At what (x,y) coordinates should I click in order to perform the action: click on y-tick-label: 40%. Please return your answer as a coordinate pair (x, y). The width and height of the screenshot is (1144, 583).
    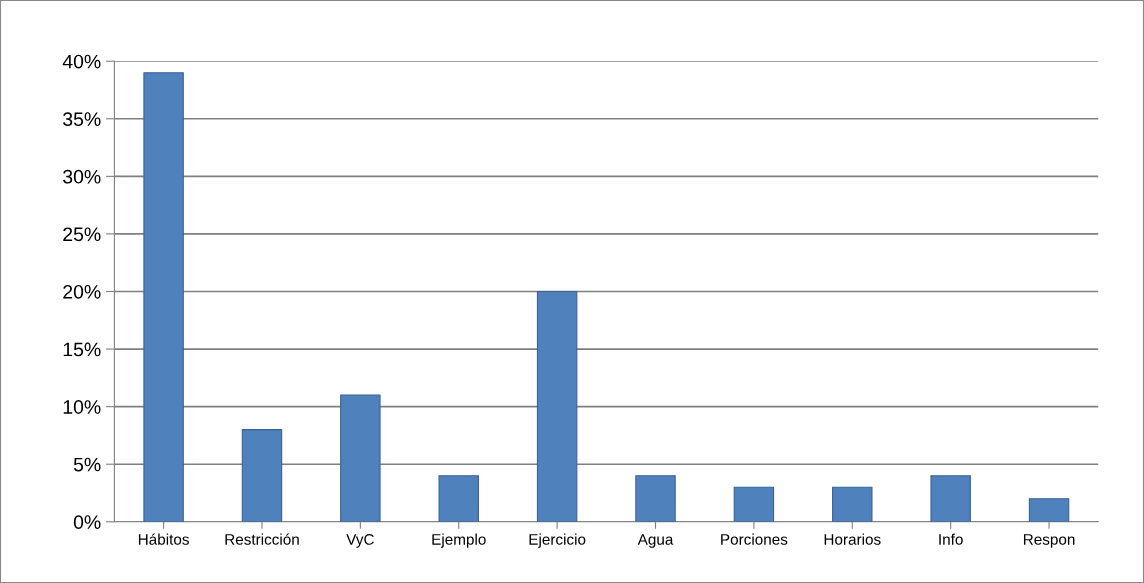
    Looking at the image, I should click on (81, 61).